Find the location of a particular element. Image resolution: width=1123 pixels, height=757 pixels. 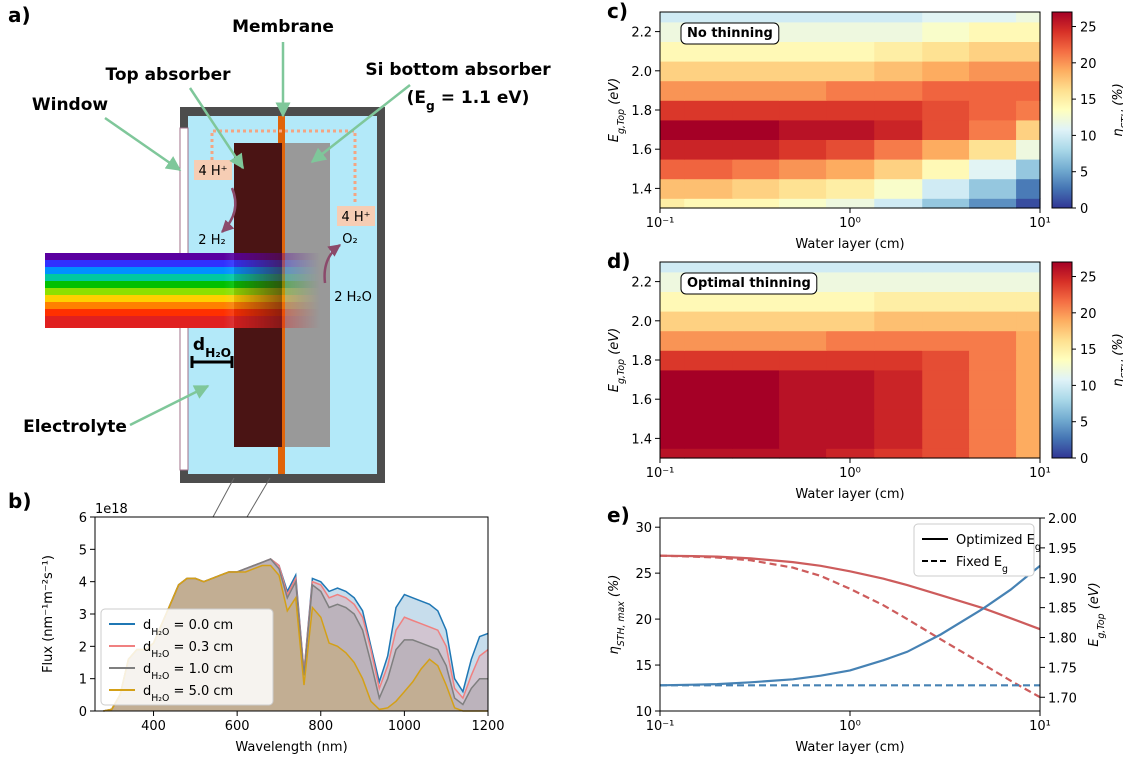

reaction-arrow is located at coordinates (229, 210).